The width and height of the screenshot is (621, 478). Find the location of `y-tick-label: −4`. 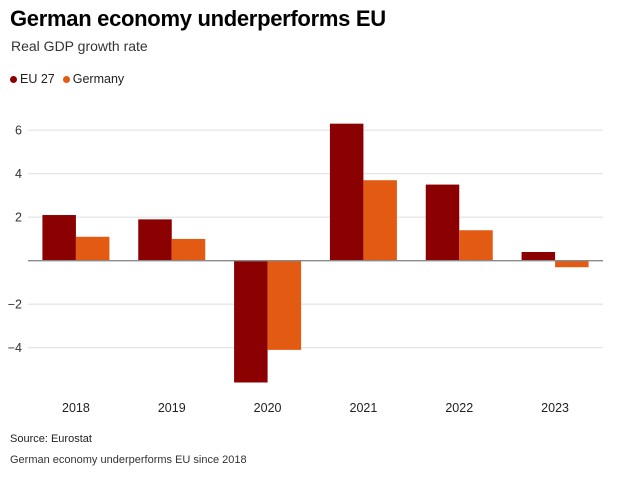

y-tick-label: −4 is located at coordinates (15, 348).